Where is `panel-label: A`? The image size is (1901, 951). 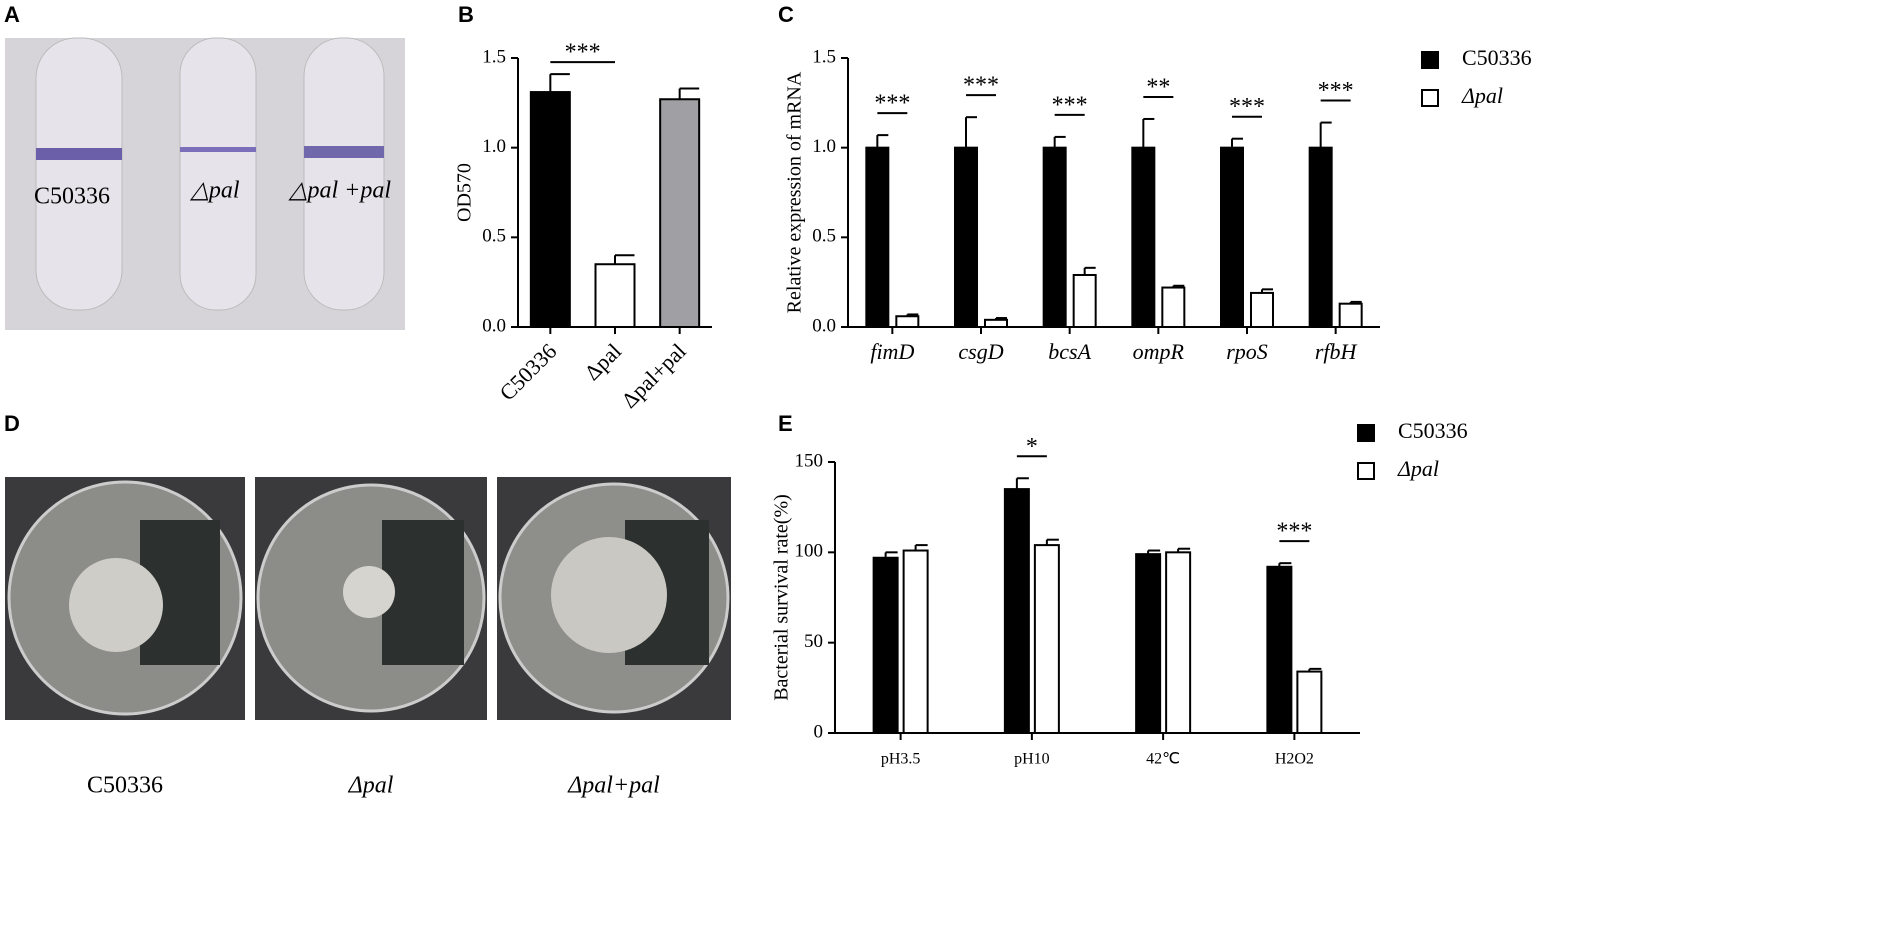
panel-label: A is located at coordinates (12, 14).